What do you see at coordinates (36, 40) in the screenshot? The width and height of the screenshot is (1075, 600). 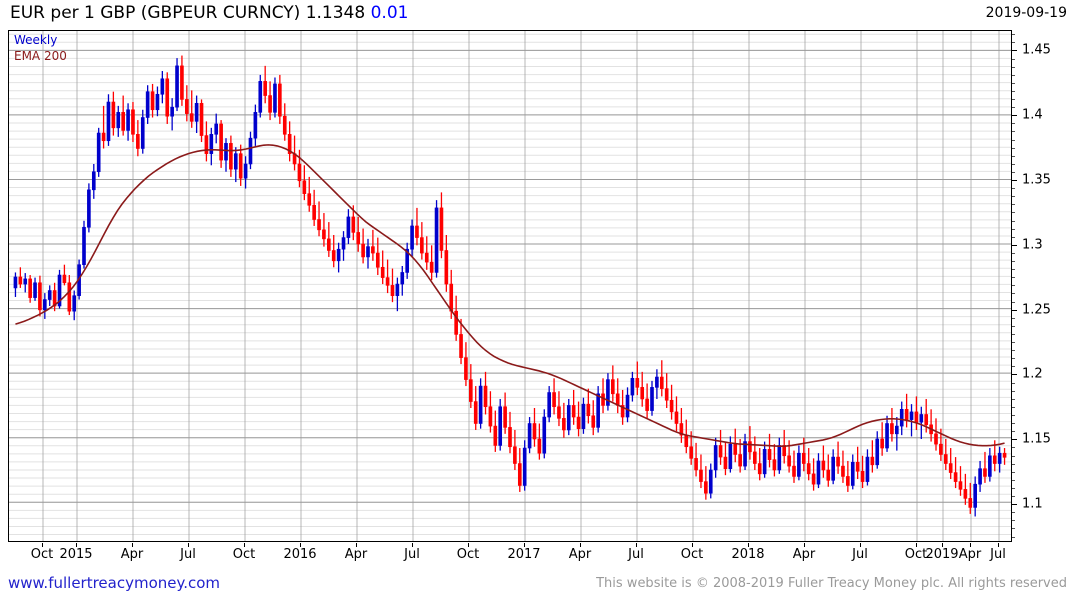 I see `legend-frequency: Weekly` at bounding box center [36, 40].